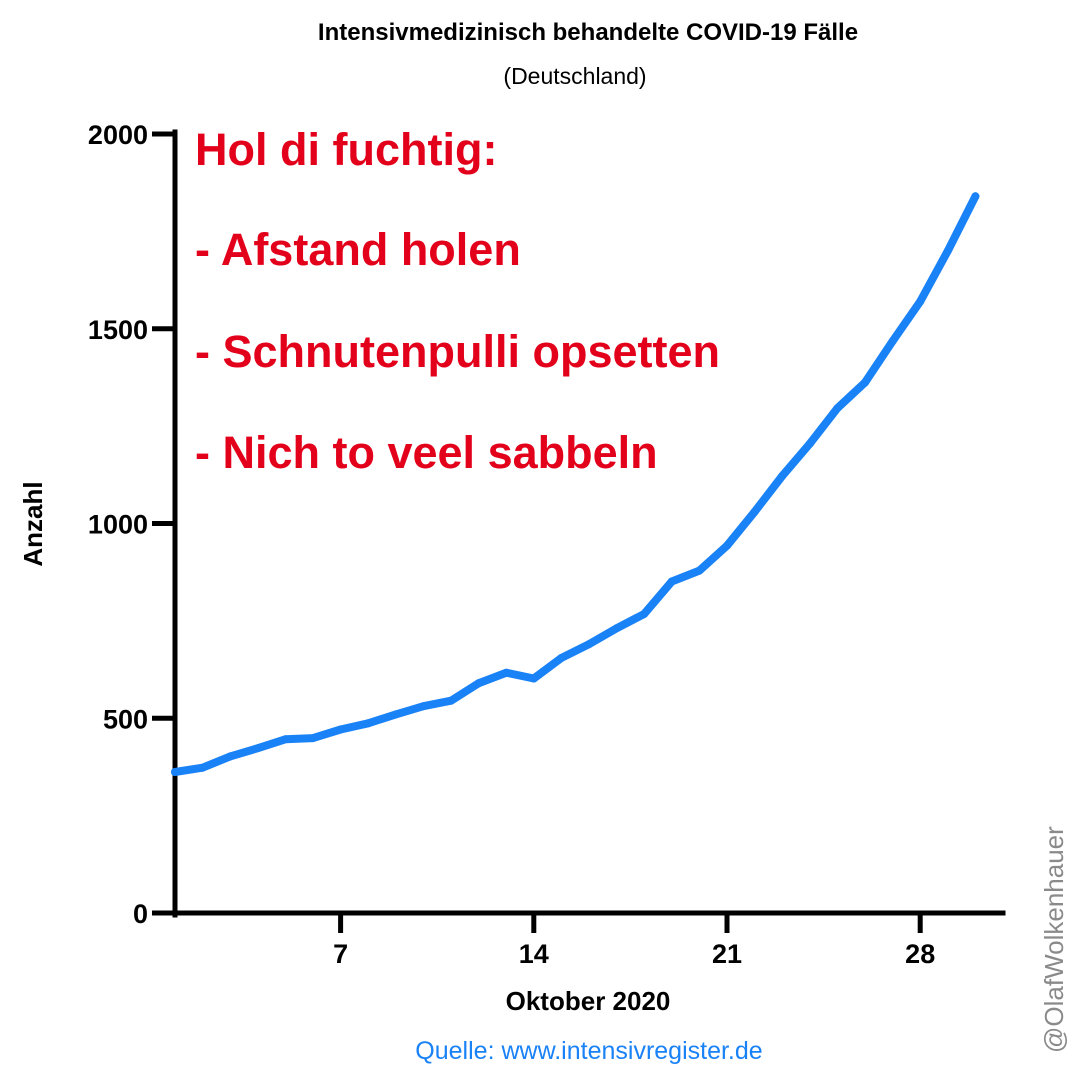 This screenshot has height=1080, width=1080. I want to click on y-tick-label: 500, so click(125, 719).